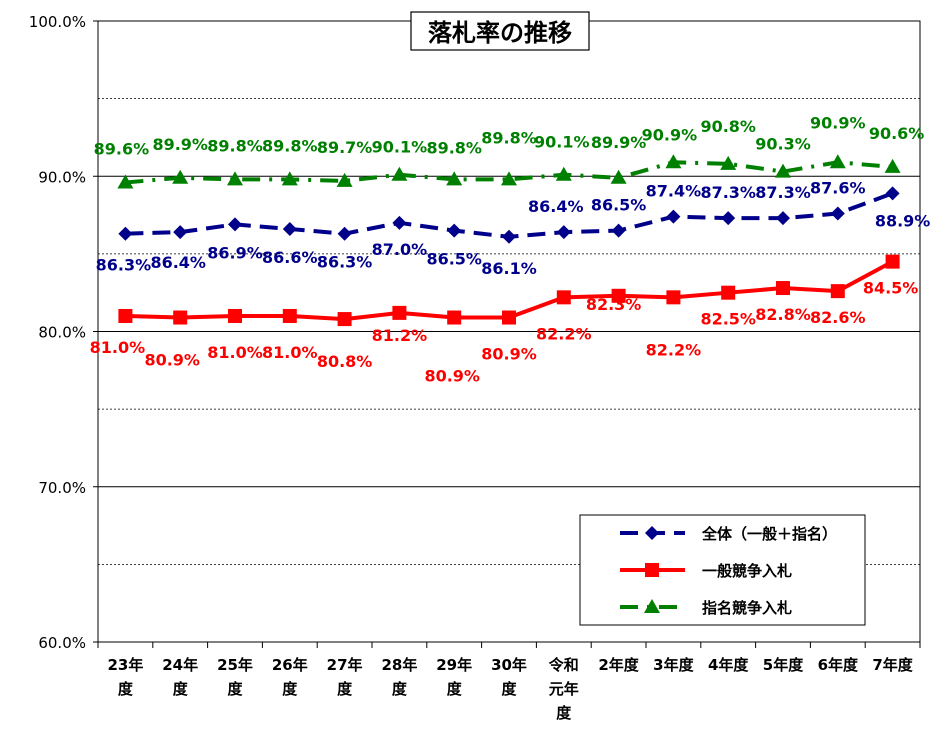 This screenshot has height=739, width=933. What do you see at coordinates (783, 314) in the screenshot?
I see `data-label: 82.8%` at bounding box center [783, 314].